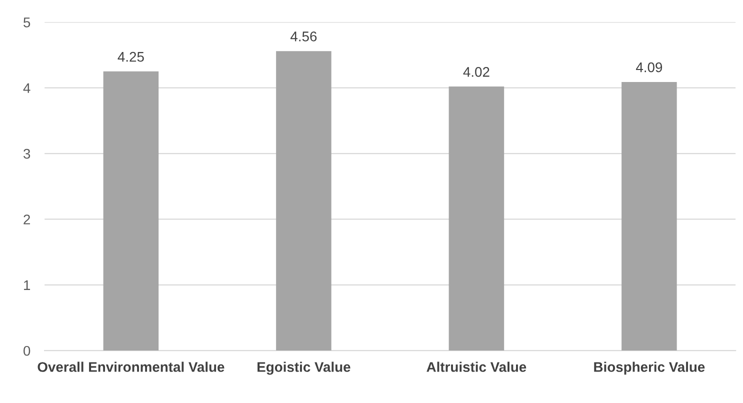 The image size is (743, 403). I want to click on data-label: 4.09, so click(649, 67).